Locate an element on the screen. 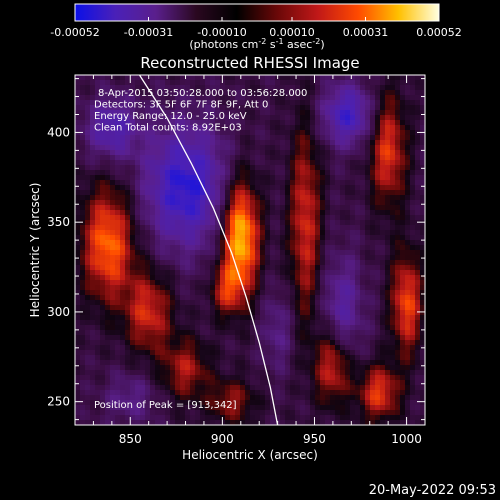 The height and width of the screenshot is (500, 500). chart-title: Reconstructed RHESSI Image is located at coordinates (249, 63).